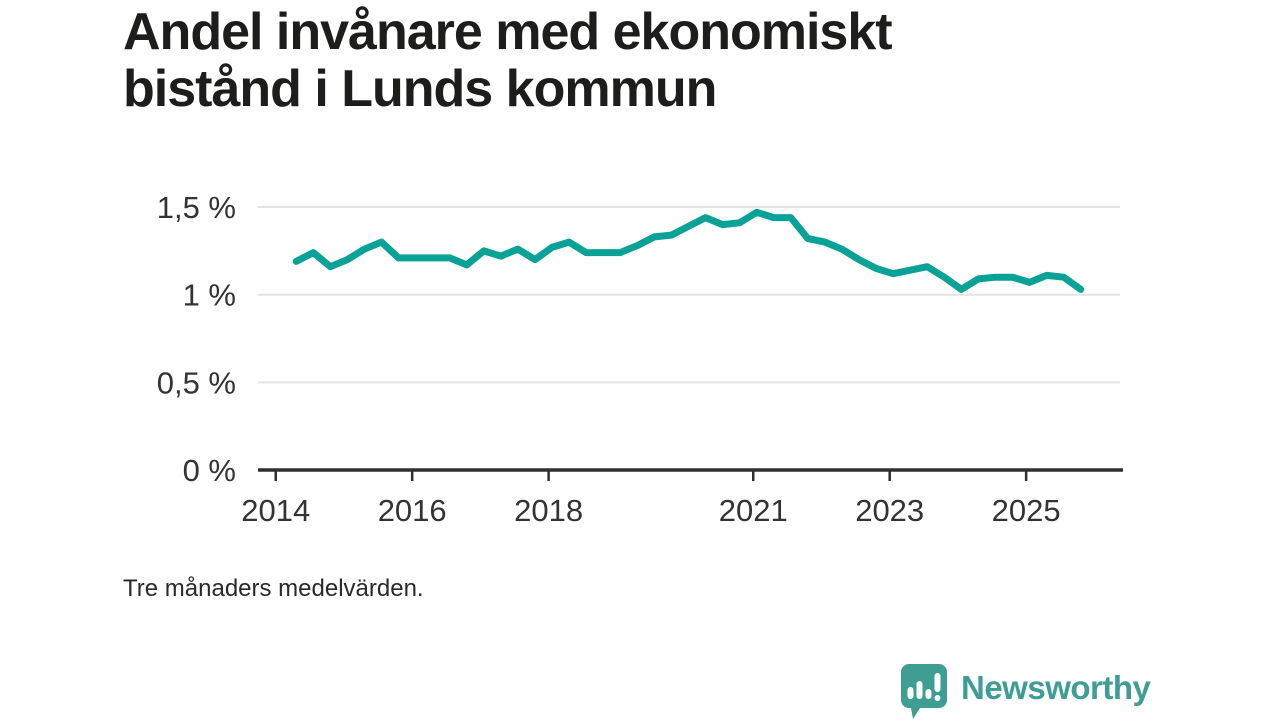 The height and width of the screenshot is (720, 1280). I want to click on y-axis-tick-label-0.5: 0,5 %, so click(196, 382).